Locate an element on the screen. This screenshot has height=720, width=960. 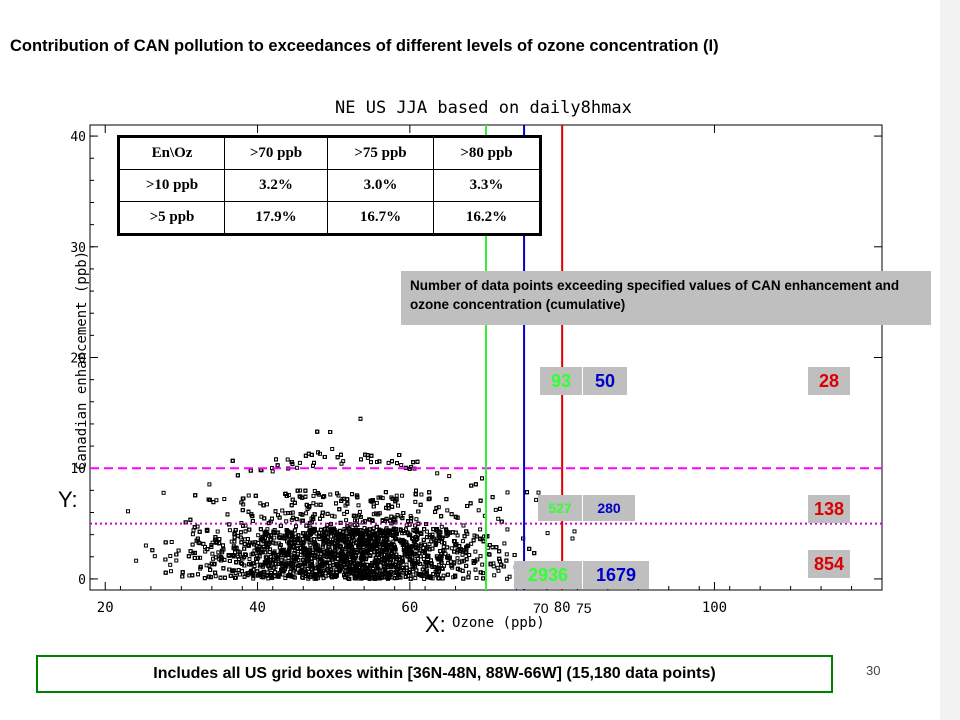
x-tick-label: 20 is located at coordinates (105, 608).